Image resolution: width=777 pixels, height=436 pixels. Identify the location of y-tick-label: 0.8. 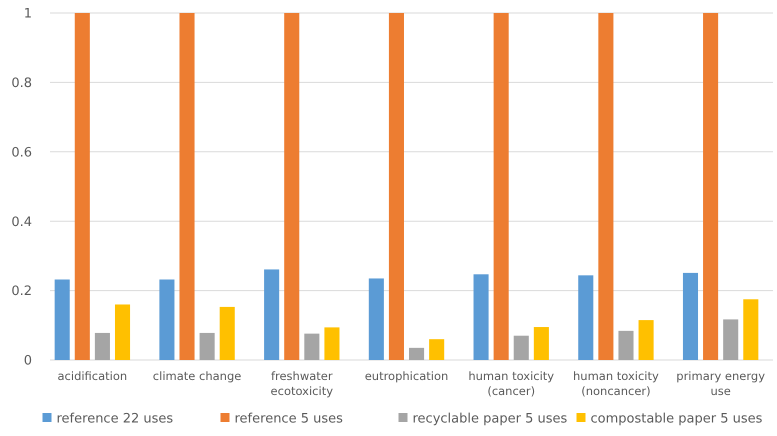
(21, 83).